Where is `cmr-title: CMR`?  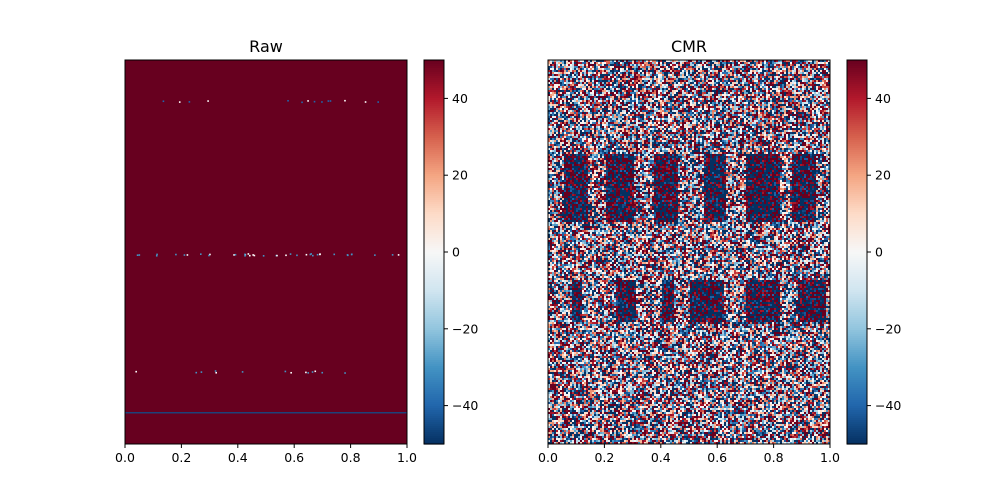
cmr-title: CMR is located at coordinates (689, 46).